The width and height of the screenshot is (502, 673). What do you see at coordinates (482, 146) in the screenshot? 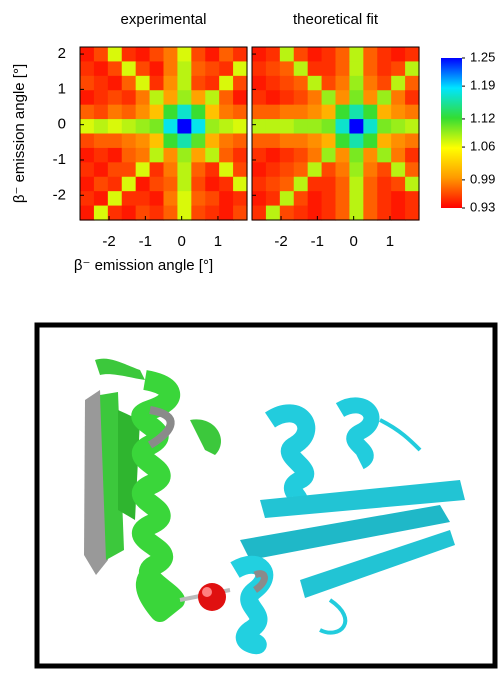
I see `colorbar-tick-label: 1.06` at bounding box center [482, 146].